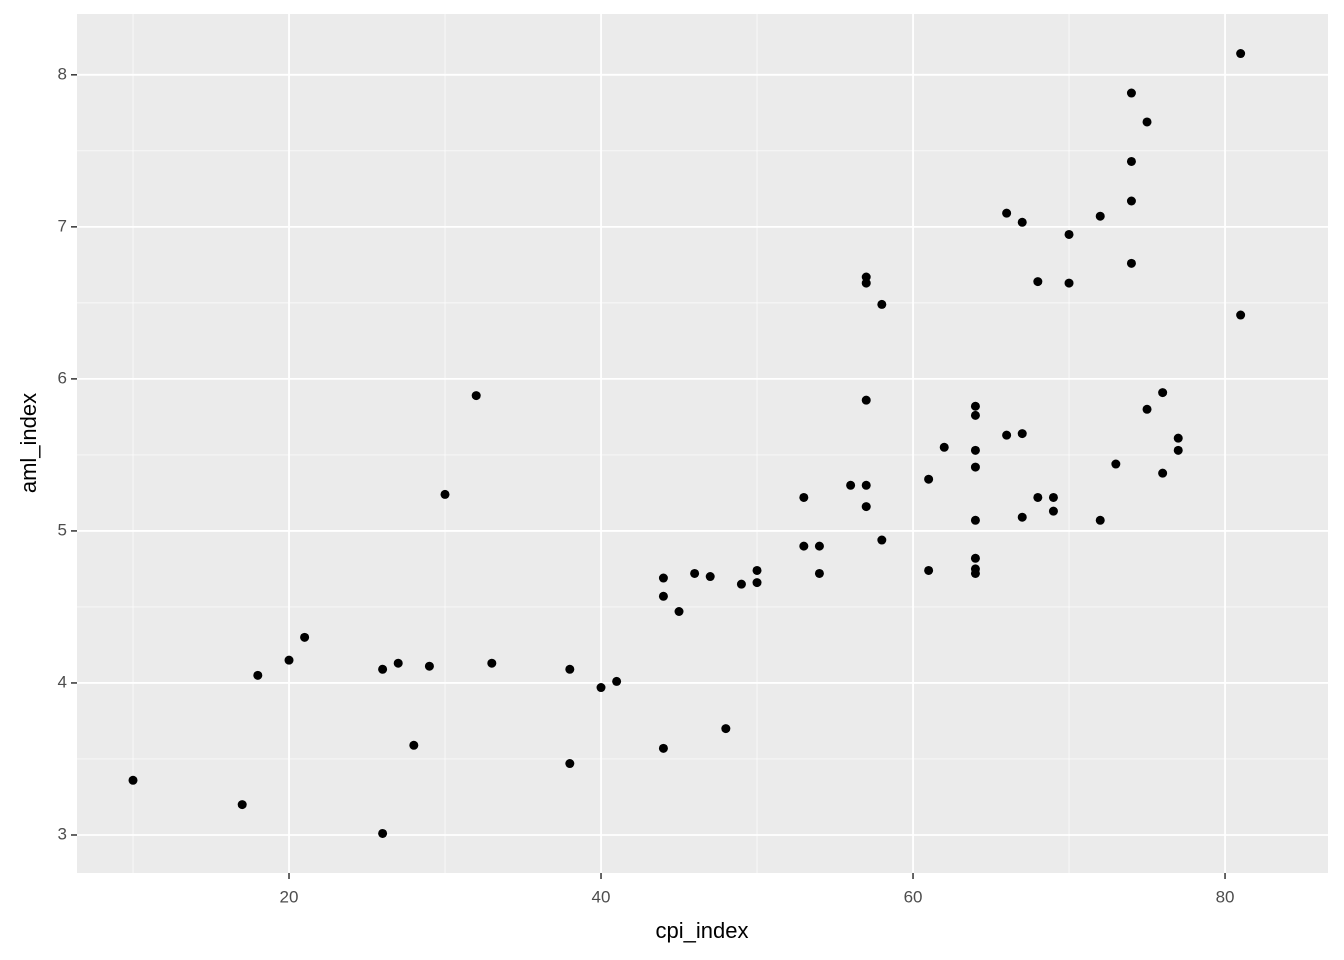 This screenshot has height=960, width=1344. Describe the element at coordinates (62, 529) in the screenshot. I see `y-tick-label: 5` at that location.